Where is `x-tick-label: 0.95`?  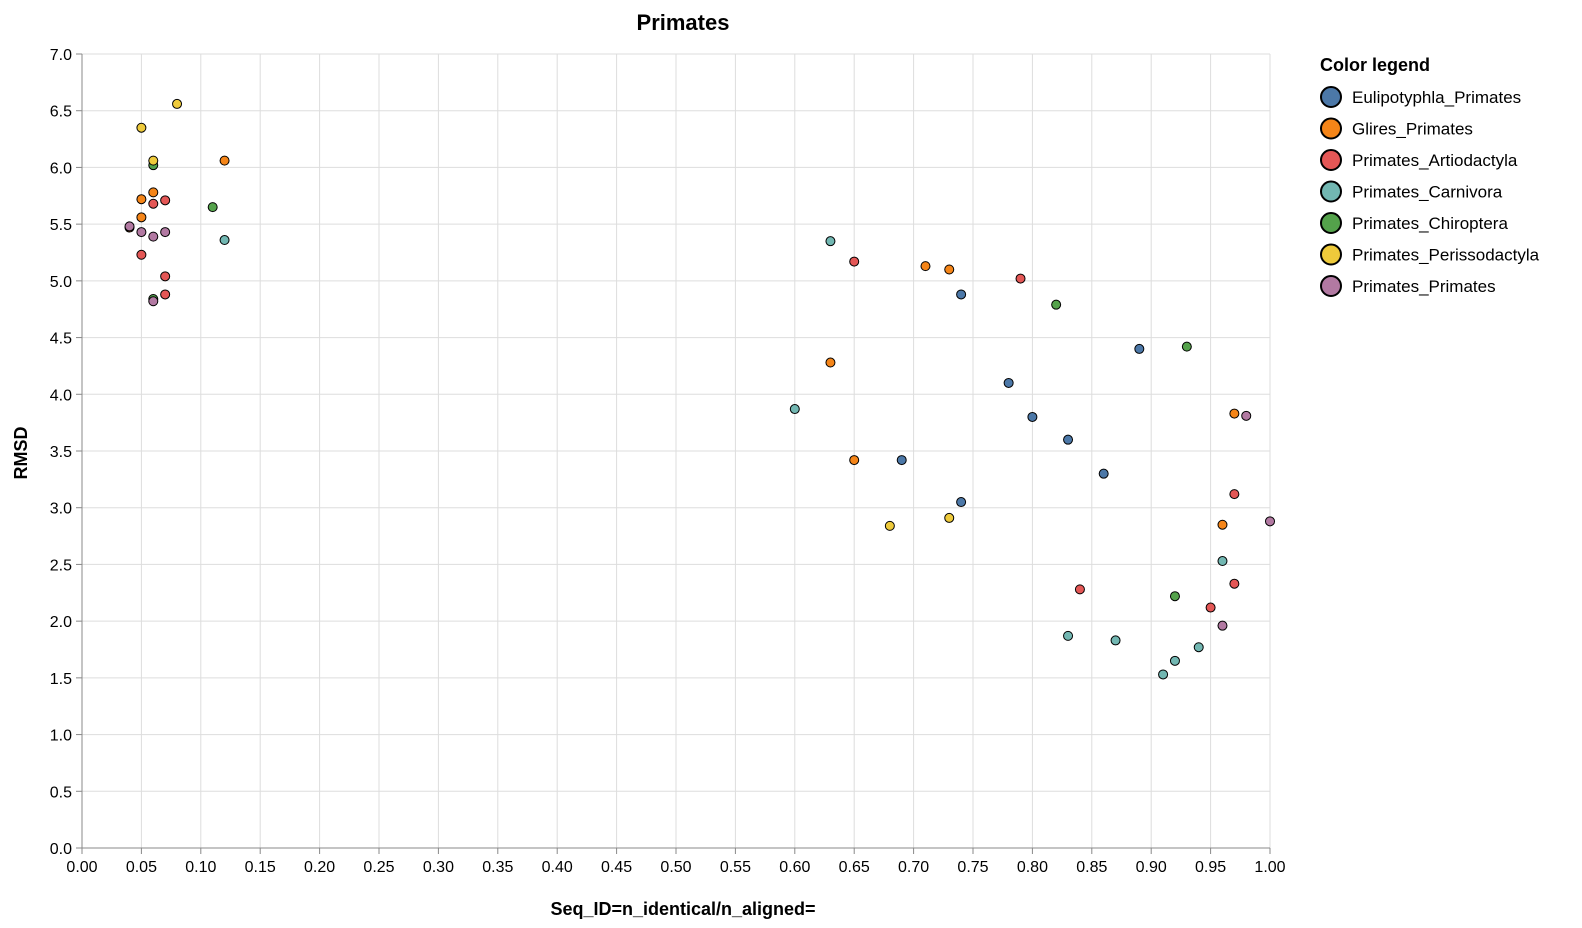
x-tick-label: 0.95 is located at coordinates (1210, 867).